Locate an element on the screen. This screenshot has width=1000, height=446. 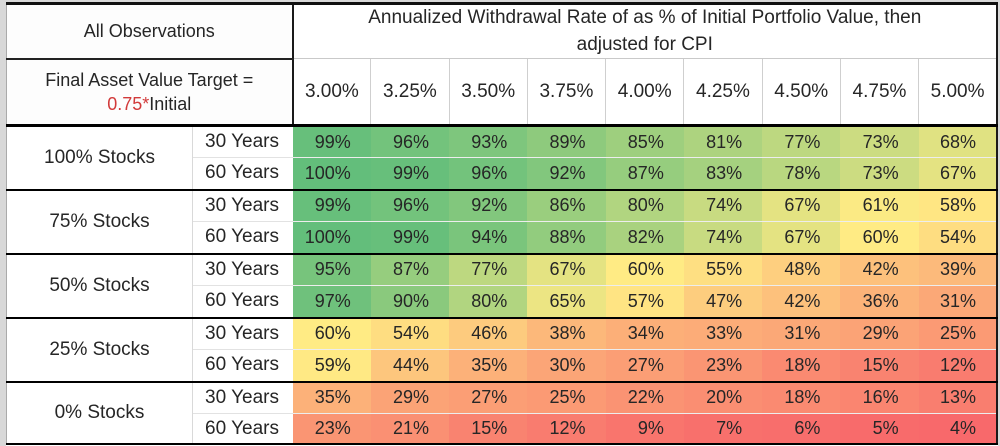
success-rate-cell: 29% is located at coordinates (879, 334).